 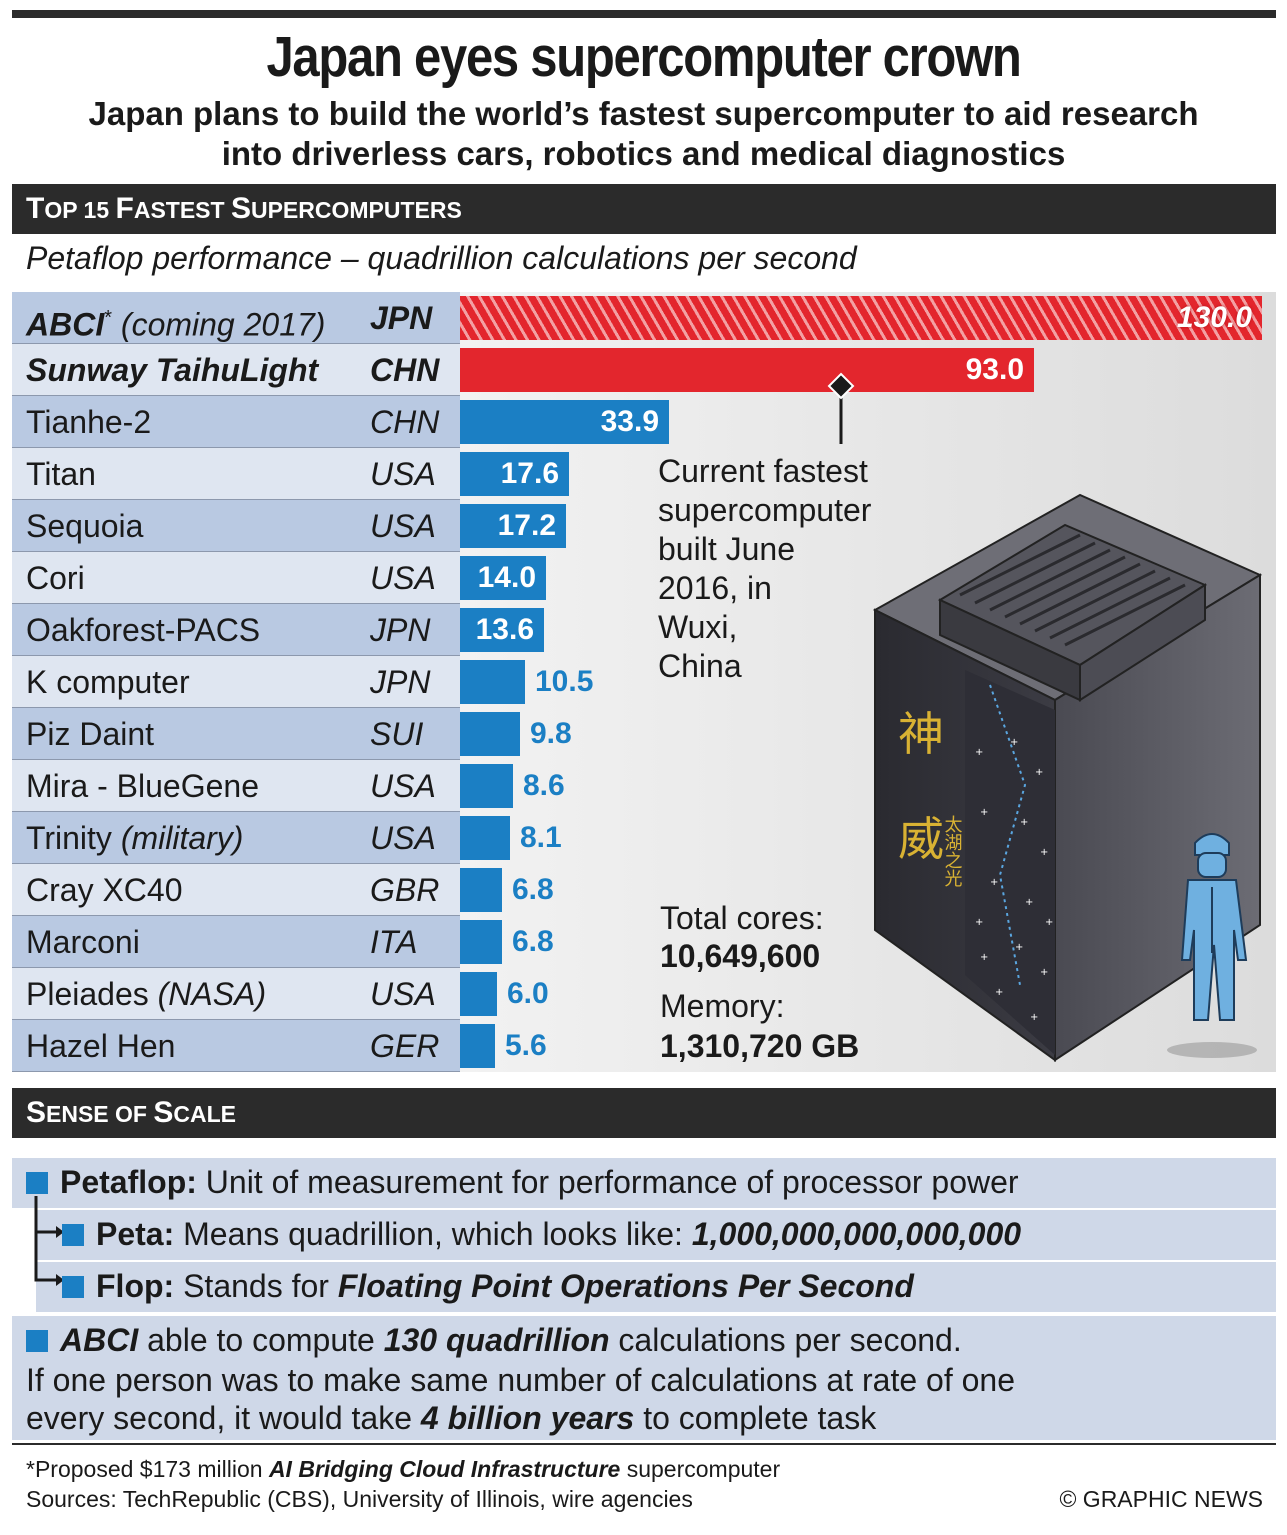 What do you see at coordinates (1212, 945) in the screenshot?
I see `technician-figure` at bounding box center [1212, 945].